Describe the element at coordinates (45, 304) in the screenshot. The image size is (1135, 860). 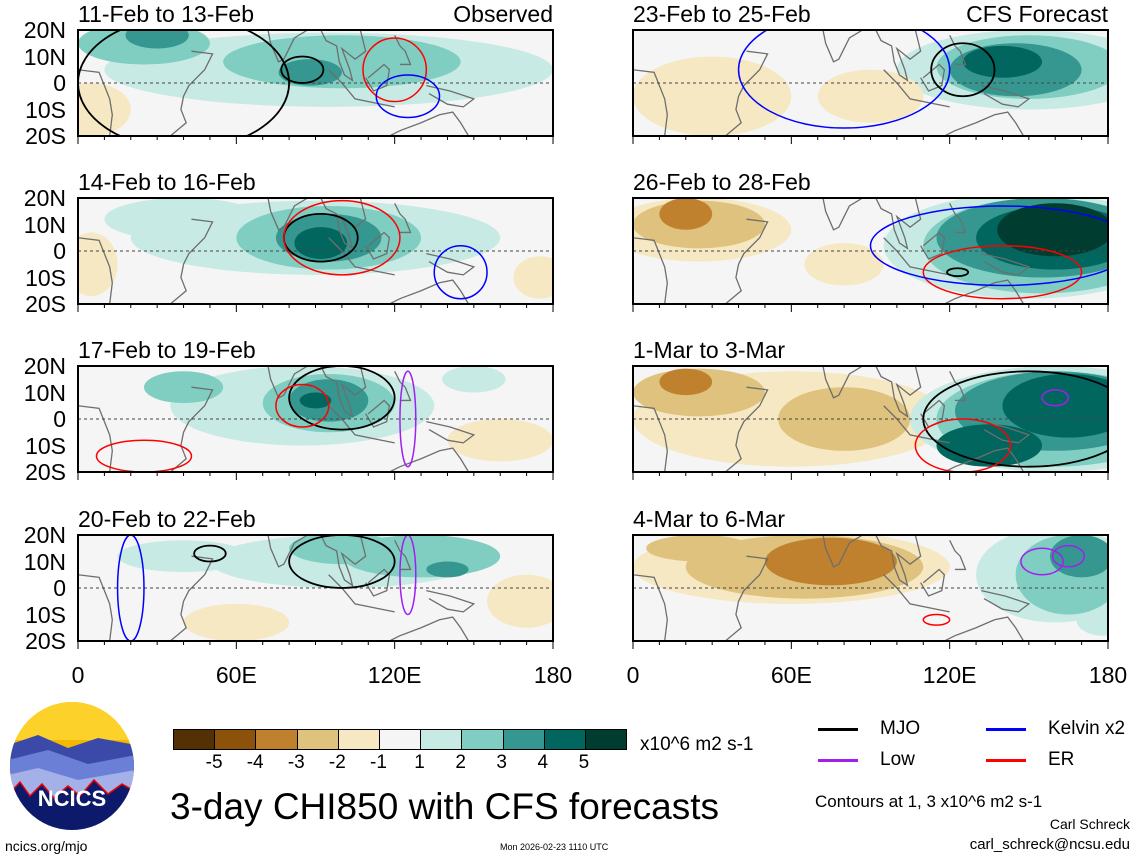
I see `lat-label: 20S` at that location.